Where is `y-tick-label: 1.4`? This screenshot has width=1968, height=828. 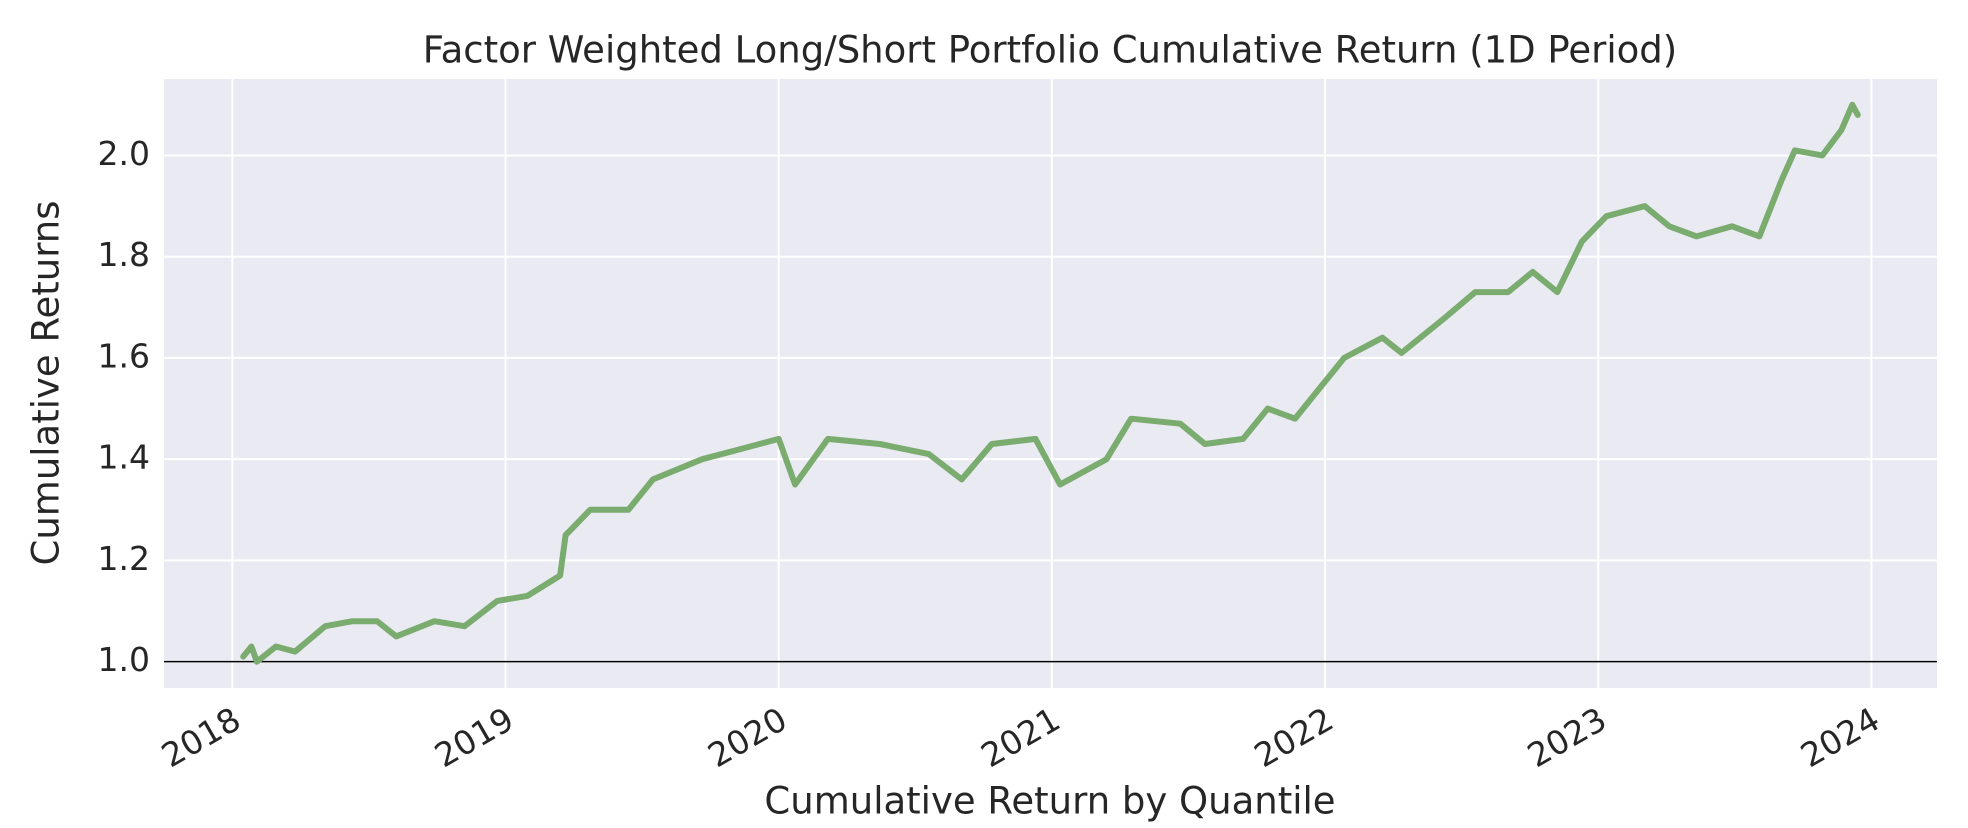 y-tick-label: 1.4 is located at coordinates (124, 457).